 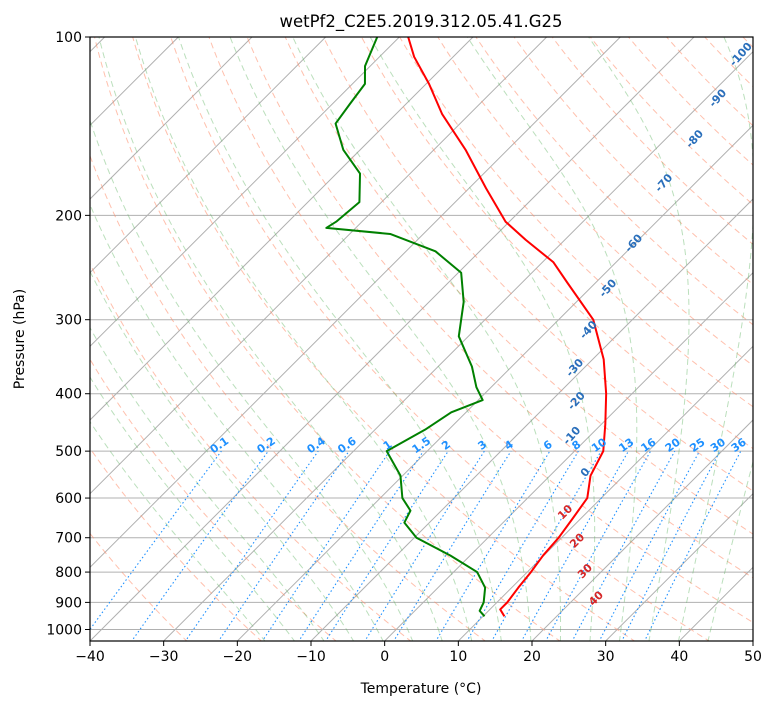 What do you see at coordinates (68, 499) in the screenshot?
I see `y-tick-label: 600` at bounding box center [68, 499].